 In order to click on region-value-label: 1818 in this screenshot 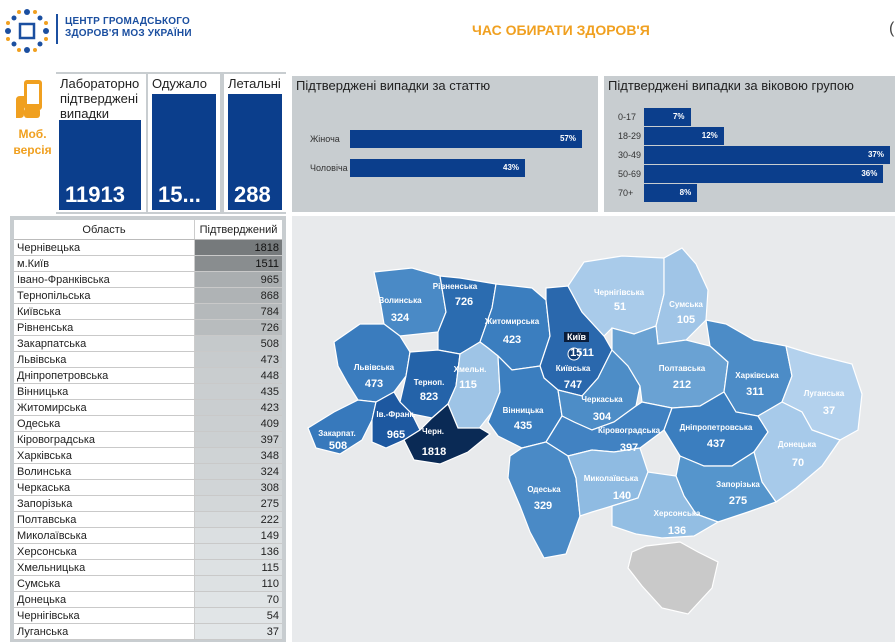, I will do `click(434, 452)`.